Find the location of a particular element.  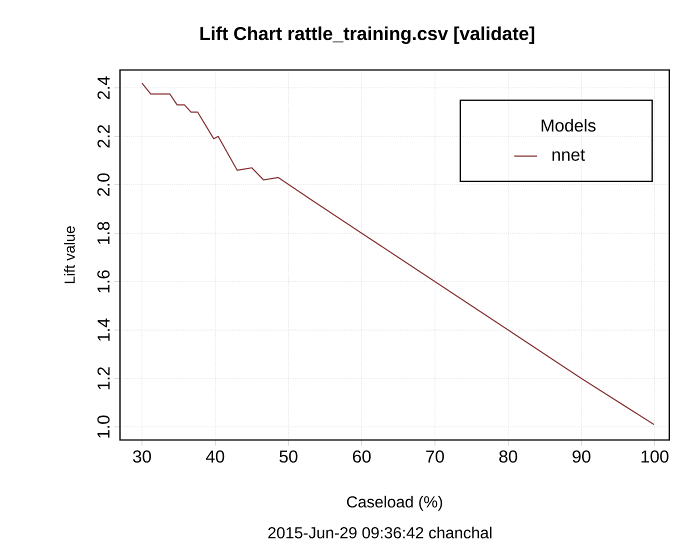

y-tick-label: 2.0 is located at coordinates (103, 184).